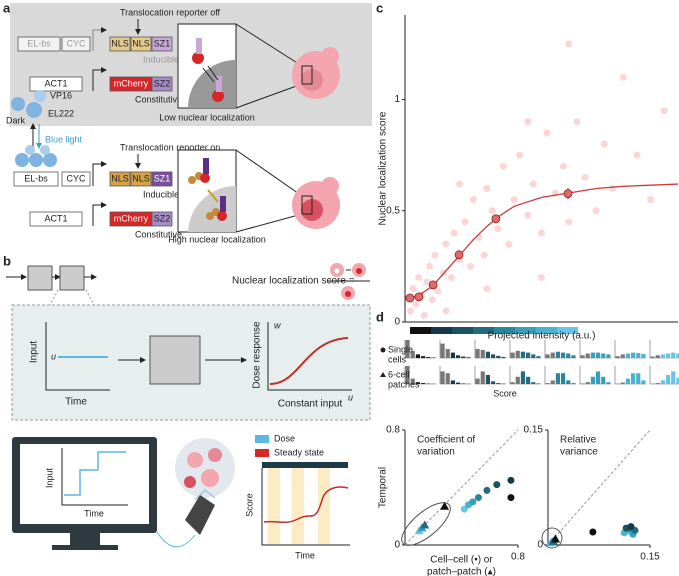  I want to click on panel-label: d, so click(380, 316).